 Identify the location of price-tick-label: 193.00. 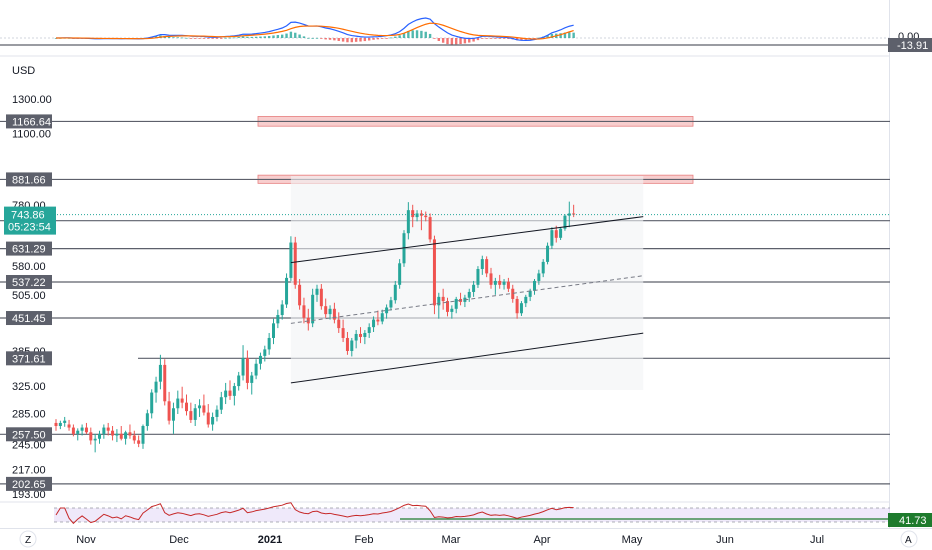
(29, 495).